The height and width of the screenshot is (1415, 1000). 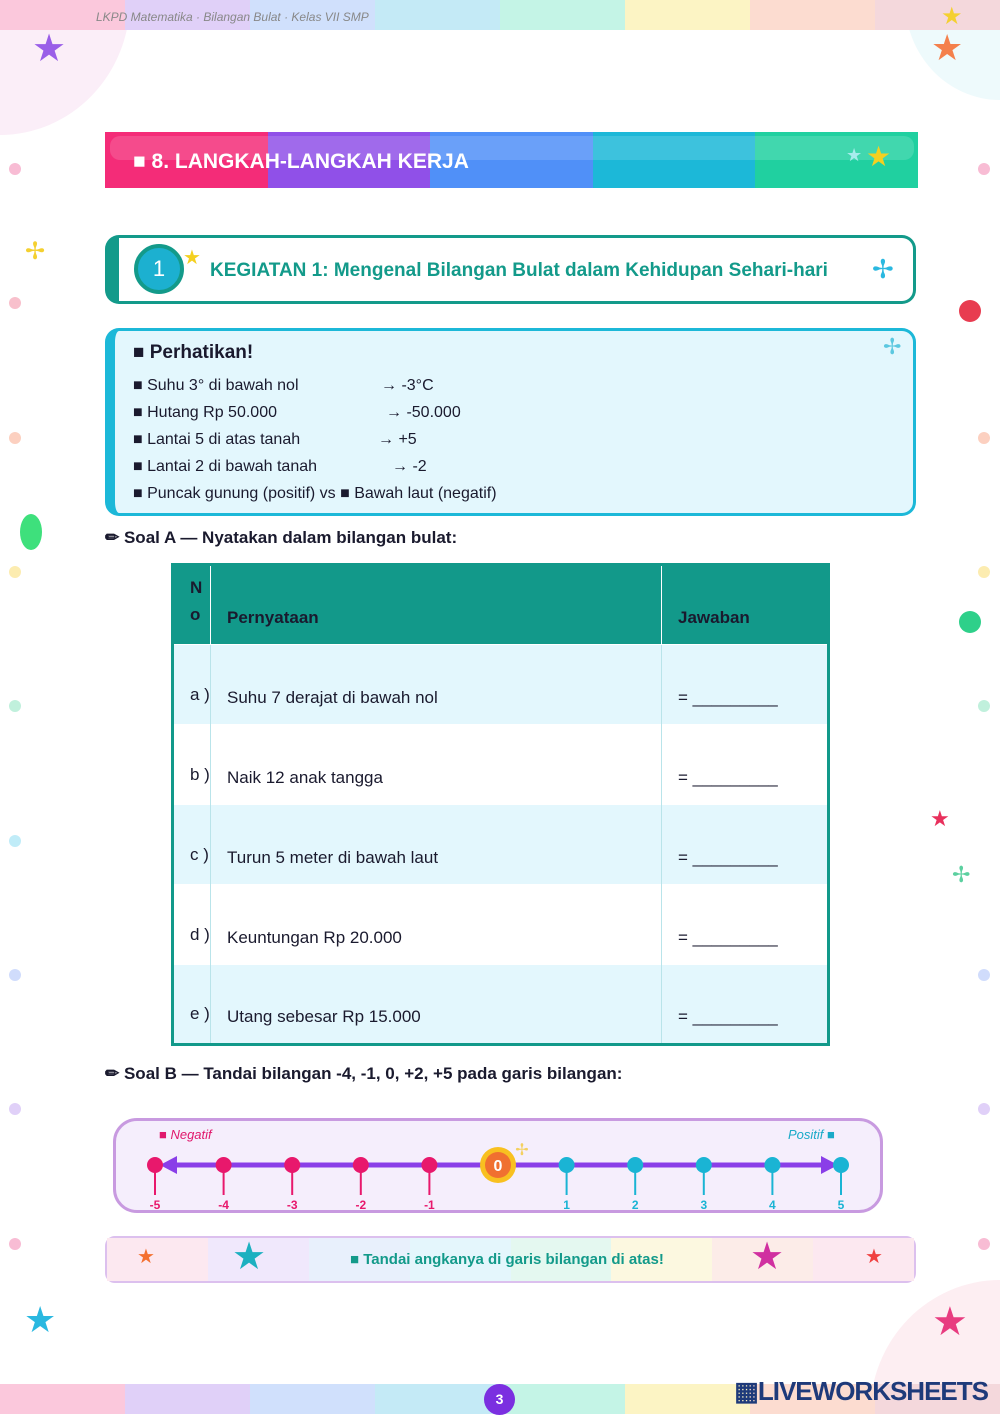 I want to click on tick-label: -5, so click(x=155, y=1205).